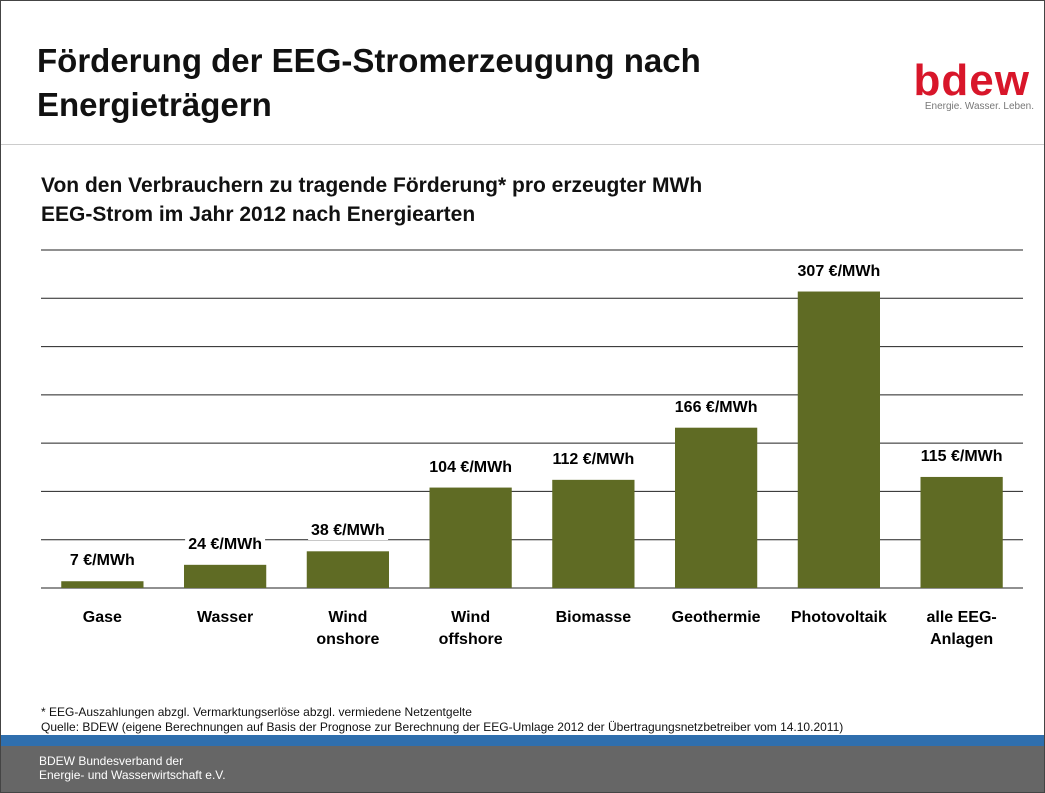 The width and height of the screenshot is (1045, 793). What do you see at coordinates (522, 144) in the screenshot?
I see `separator` at bounding box center [522, 144].